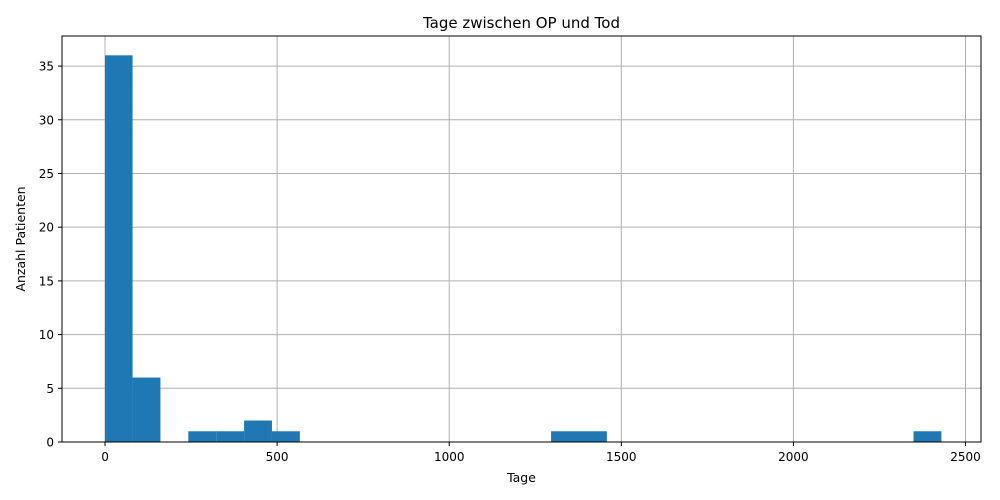 The height and width of the screenshot is (500, 1000). What do you see at coordinates (521, 23) in the screenshot?
I see `chart-title: Tage zwischen OP und Tod` at bounding box center [521, 23].